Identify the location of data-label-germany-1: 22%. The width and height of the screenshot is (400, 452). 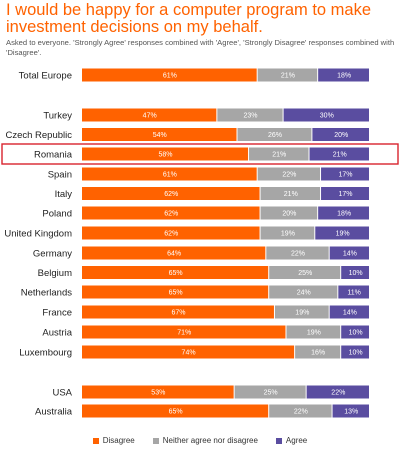
(298, 254).